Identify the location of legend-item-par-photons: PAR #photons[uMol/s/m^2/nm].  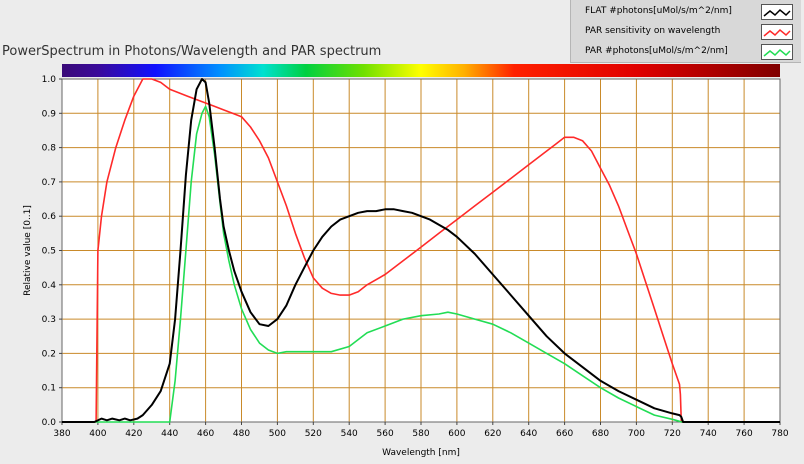
(686, 52).